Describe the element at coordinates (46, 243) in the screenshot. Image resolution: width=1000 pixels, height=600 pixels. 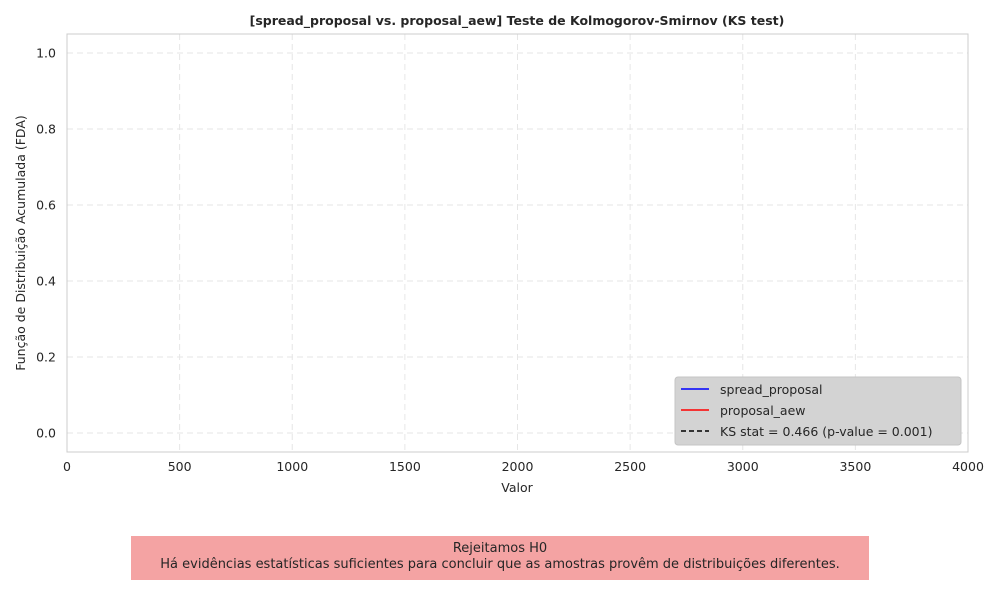
I see `y-ticks: 0.0 0.2 0.4 0.6 0.8 1.0` at that location.